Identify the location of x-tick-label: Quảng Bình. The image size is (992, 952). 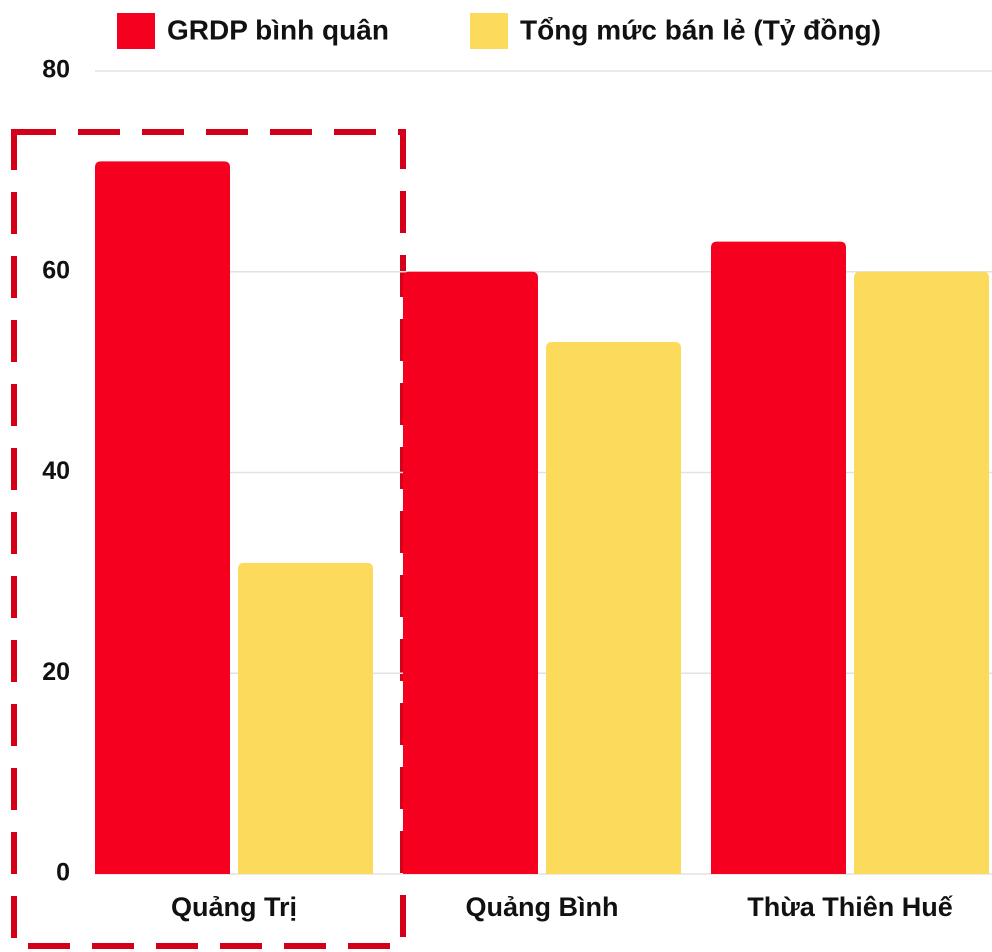
(542, 907).